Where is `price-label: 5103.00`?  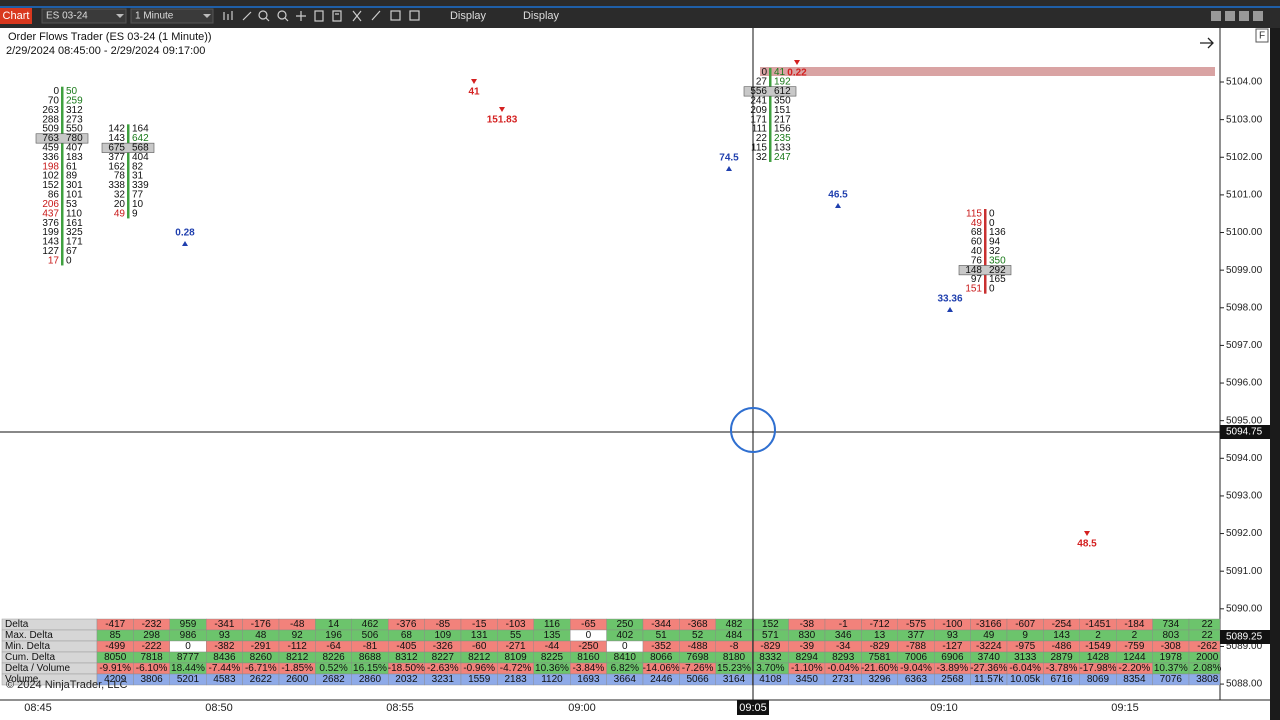
price-label: 5103.00 is located at coordinates (1244, 119).